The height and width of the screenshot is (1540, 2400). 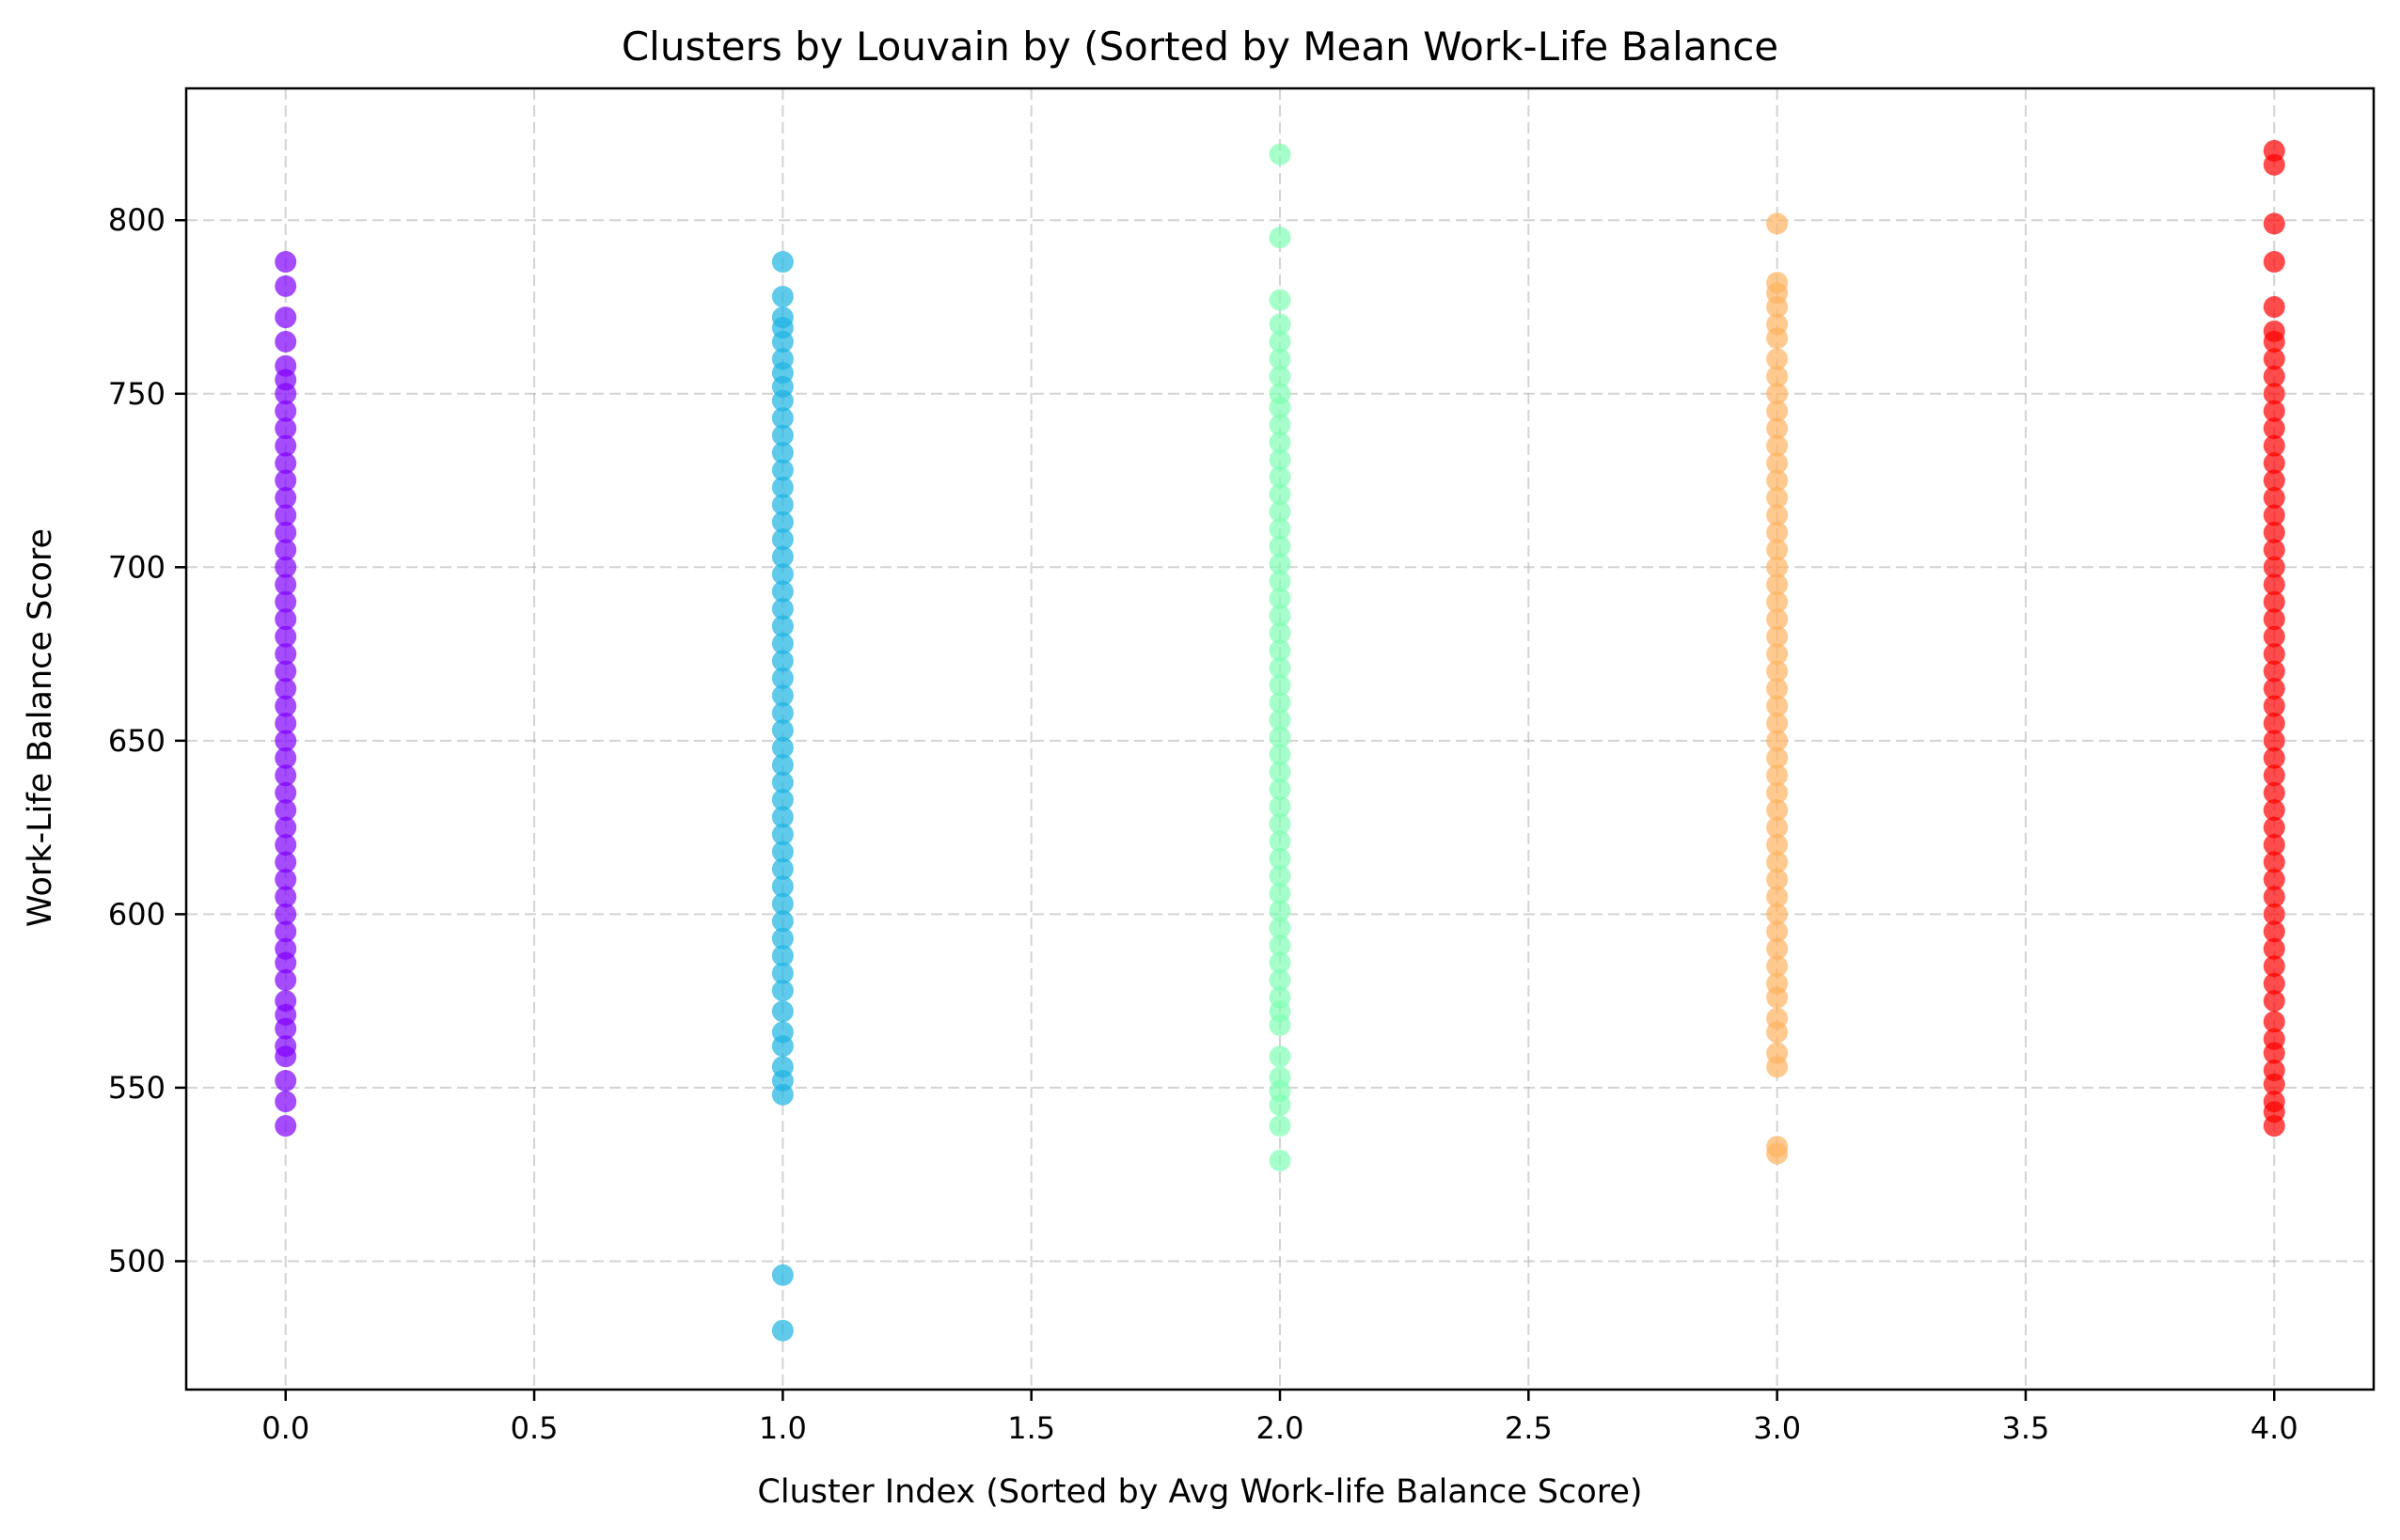 I want to click on cluster-0-points, so click(x=286, y=694).